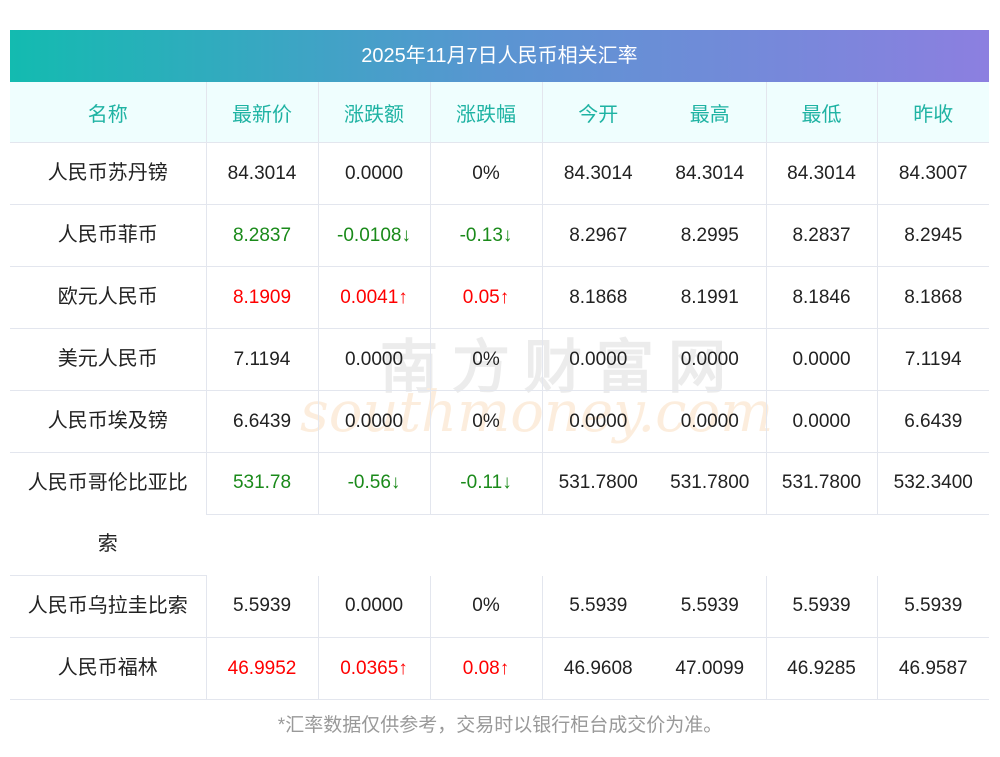 Image resolution: width=1000 pixels, height=757 pixels. What do you see at coordinates (821, 112) in the screenshot?
I see `column-header: 最低` at bounding box center [821, 112].